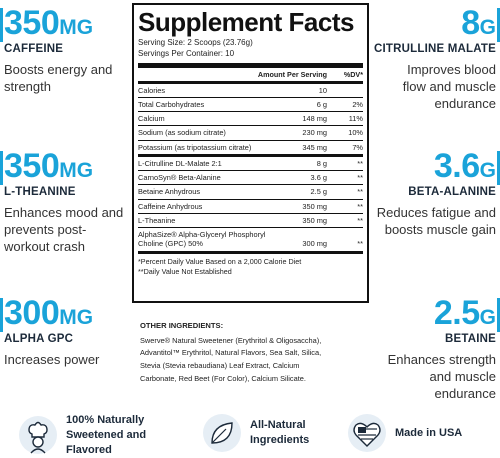 Image resolution: width=500 pixels, height=458 pixels. I want to click on header-dv: %DV*, so click(353, 74).